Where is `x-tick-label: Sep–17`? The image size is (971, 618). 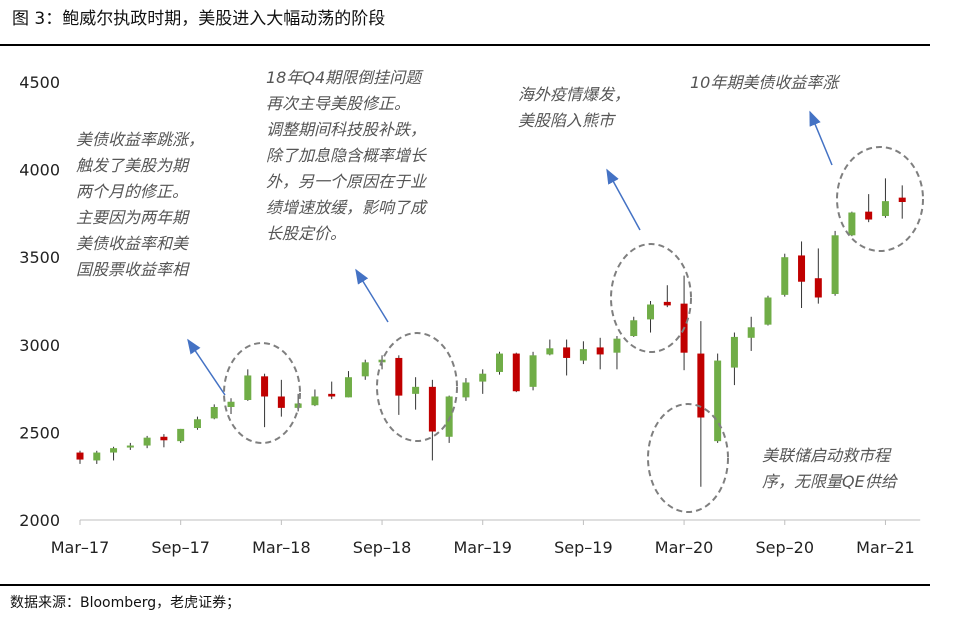 x-tick-label: Sep–17 is located at coordinates (180, 547).